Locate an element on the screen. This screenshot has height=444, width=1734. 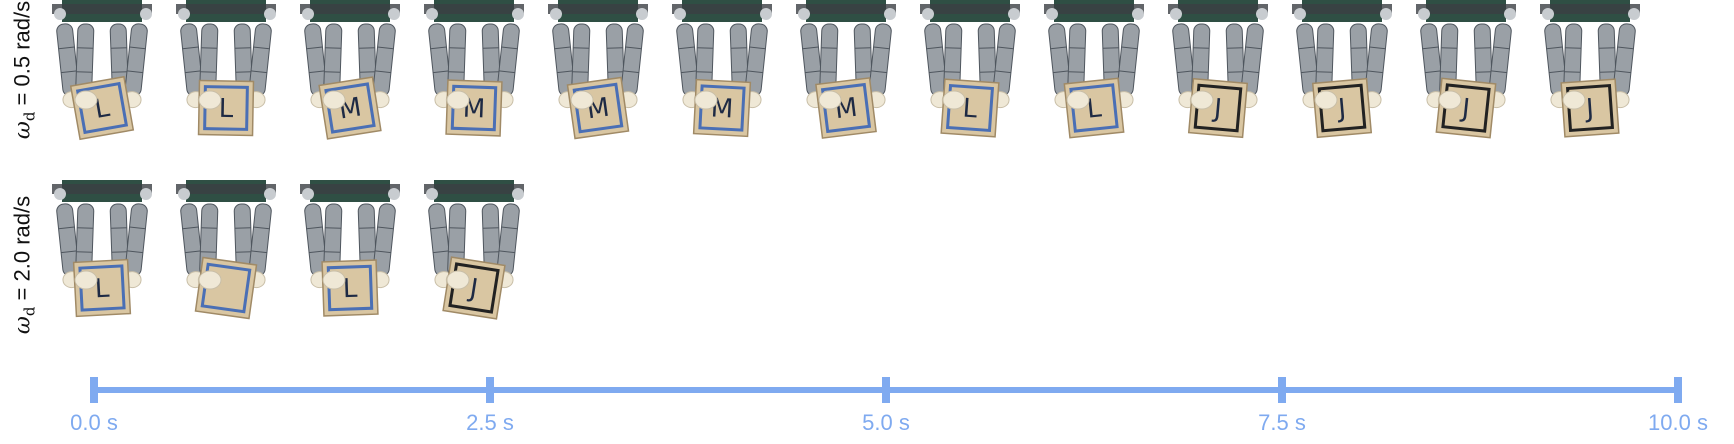
hand-frame: M is located at coordinates (722, 69).